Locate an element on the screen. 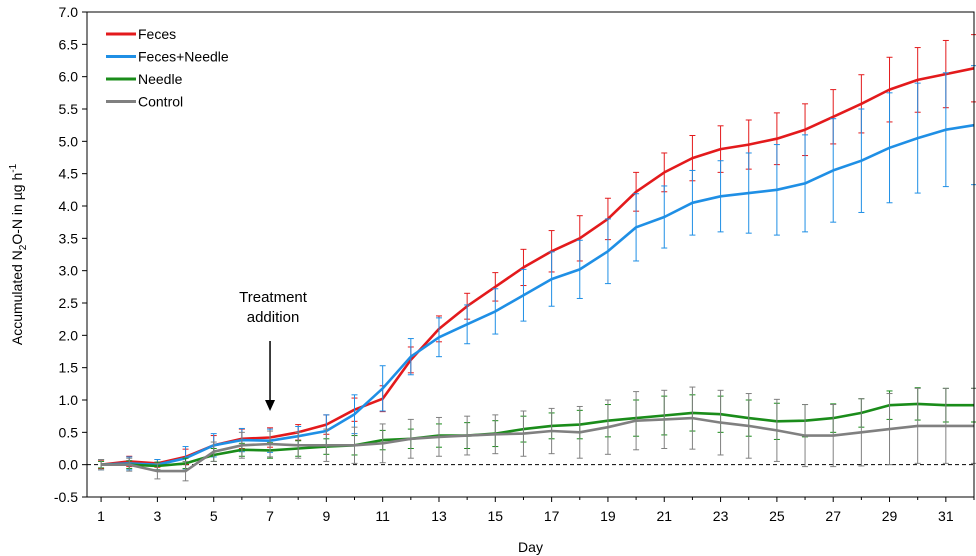 This screenshot has width=976, height=556. legend-label: Needle is located at coordinates (160, 79).